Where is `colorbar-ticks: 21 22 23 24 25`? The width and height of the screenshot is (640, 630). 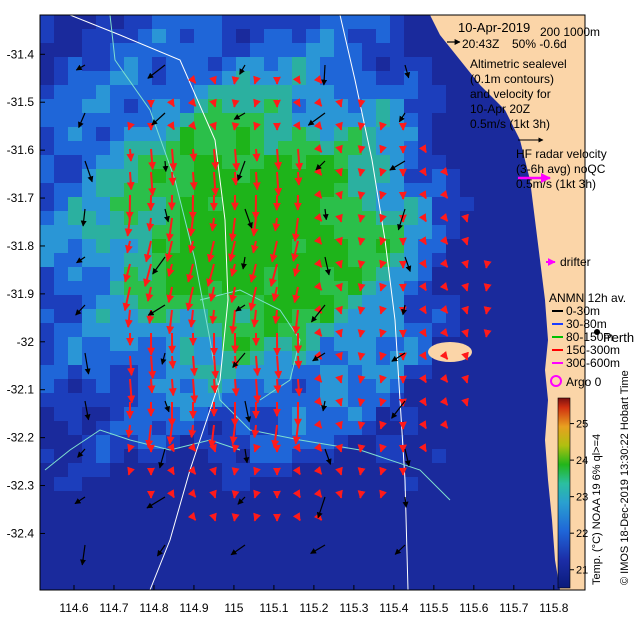 colorbar-ticks: 21 22 23 24 25 is located at coordinates (579, 498).